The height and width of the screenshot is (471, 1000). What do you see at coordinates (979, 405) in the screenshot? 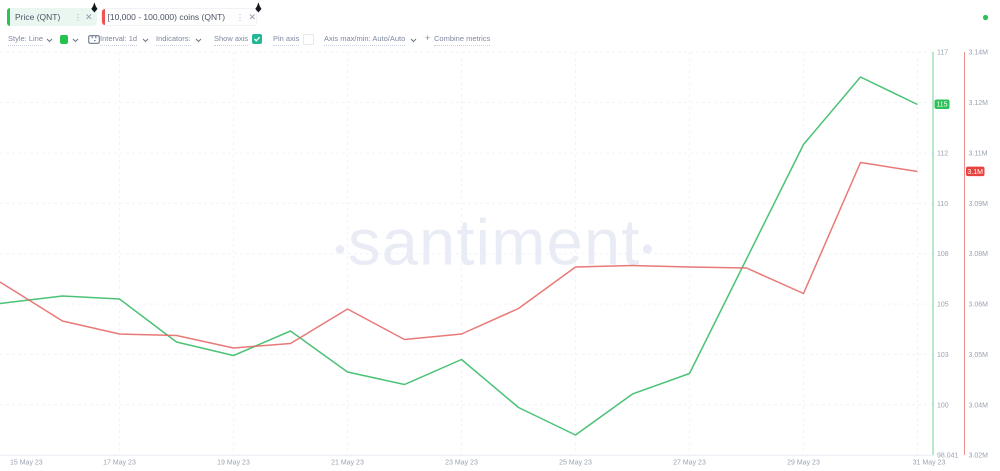
I see `svg-text: 3.04M` at bounding box center [979, 405].